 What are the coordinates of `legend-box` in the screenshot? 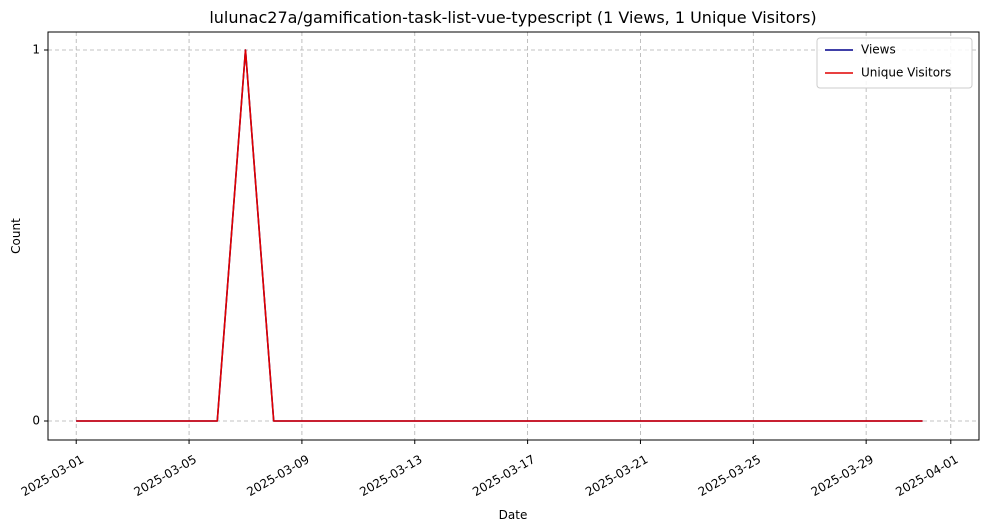 It's located at (894, 63).